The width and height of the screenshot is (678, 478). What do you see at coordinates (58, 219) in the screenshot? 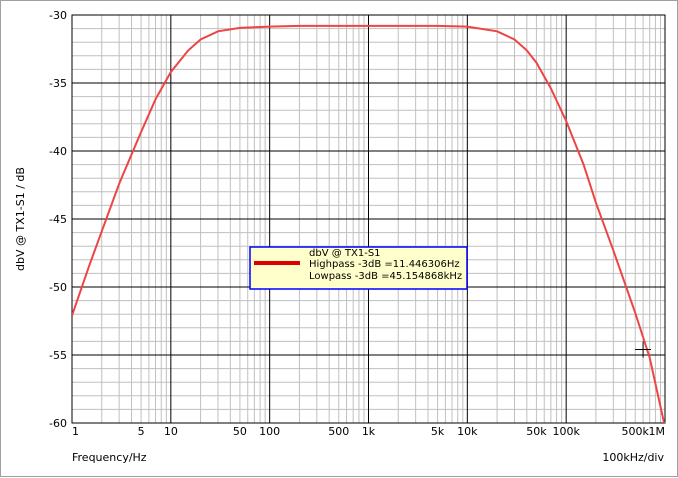
I see `y-tick-label: -45` at bounding box center [58, 219].